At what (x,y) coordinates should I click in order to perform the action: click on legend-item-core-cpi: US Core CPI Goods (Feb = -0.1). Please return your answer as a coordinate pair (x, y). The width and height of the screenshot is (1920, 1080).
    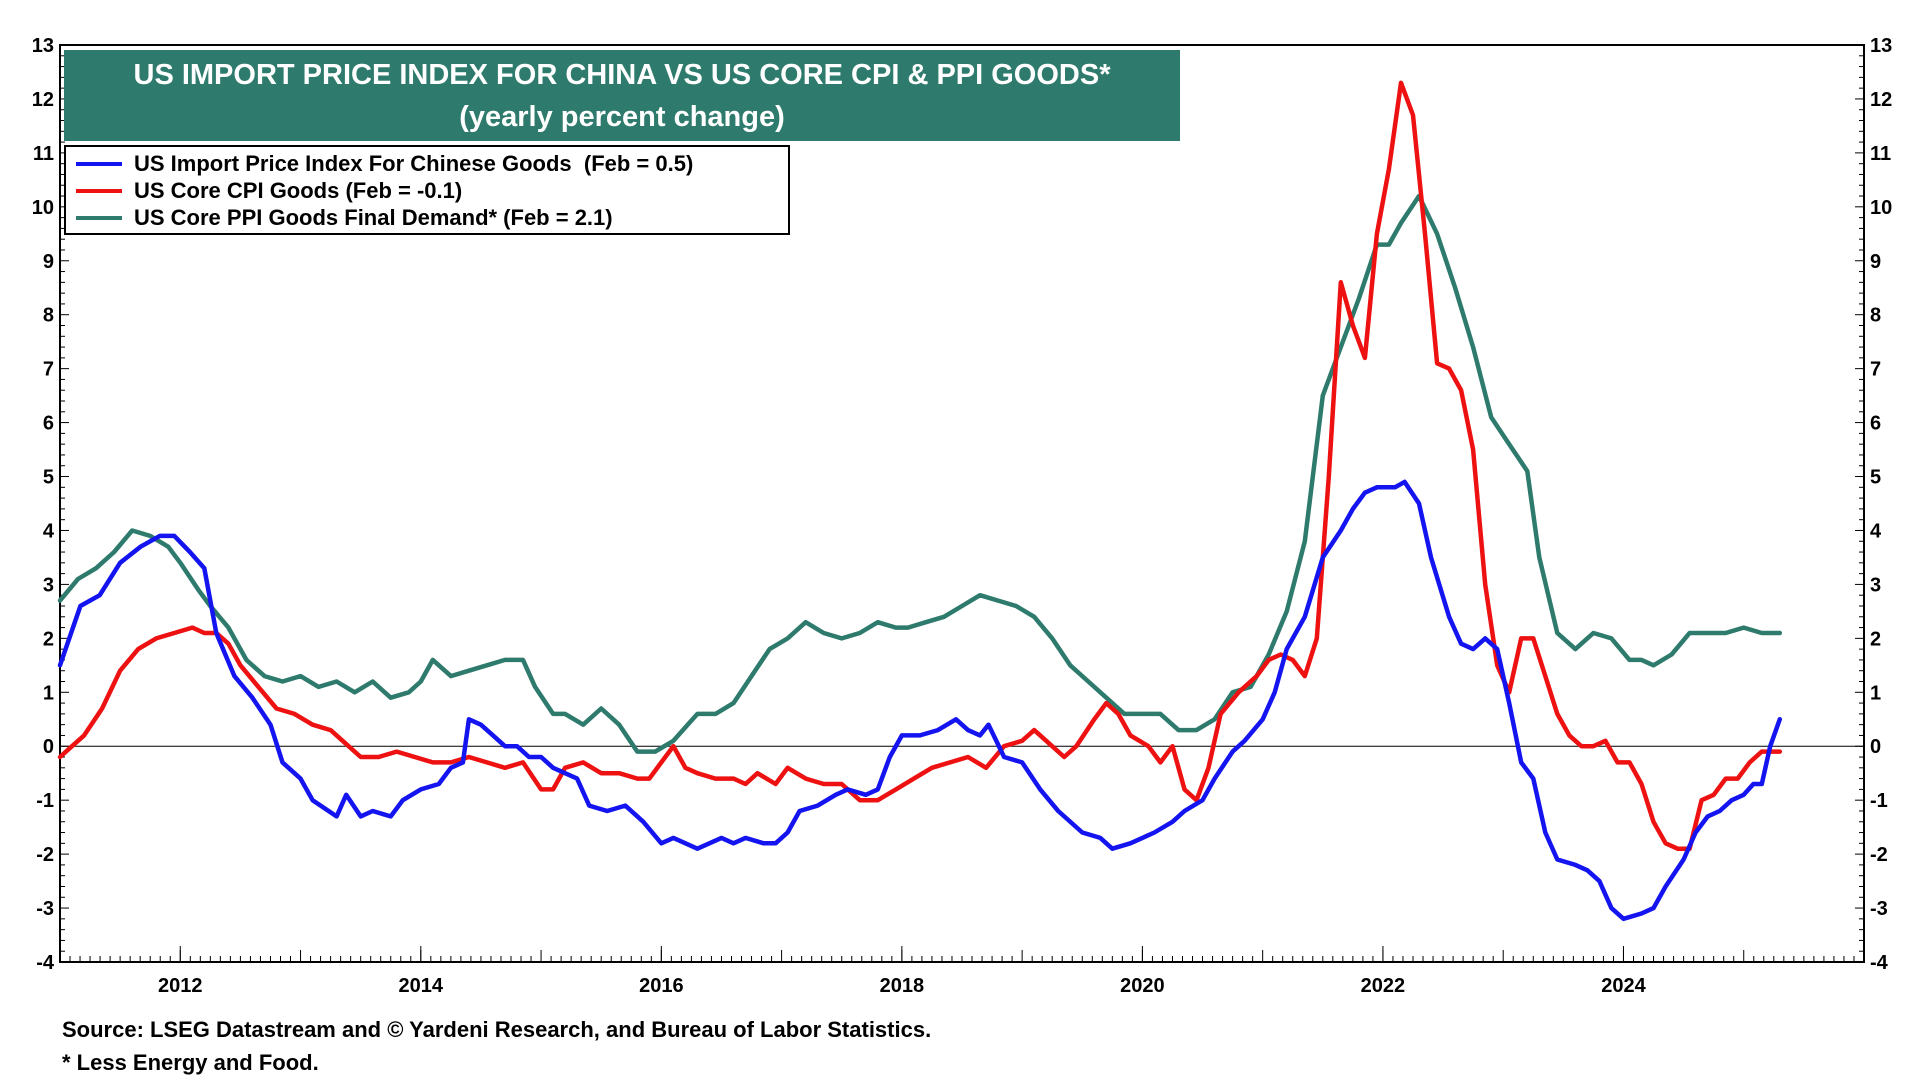
    Looking at the image, I should click on (269, 190).